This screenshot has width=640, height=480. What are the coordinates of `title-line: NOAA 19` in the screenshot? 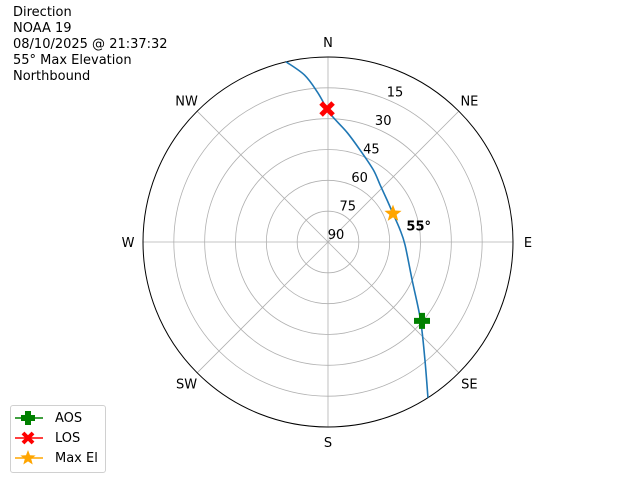 It's located at (42, 28).